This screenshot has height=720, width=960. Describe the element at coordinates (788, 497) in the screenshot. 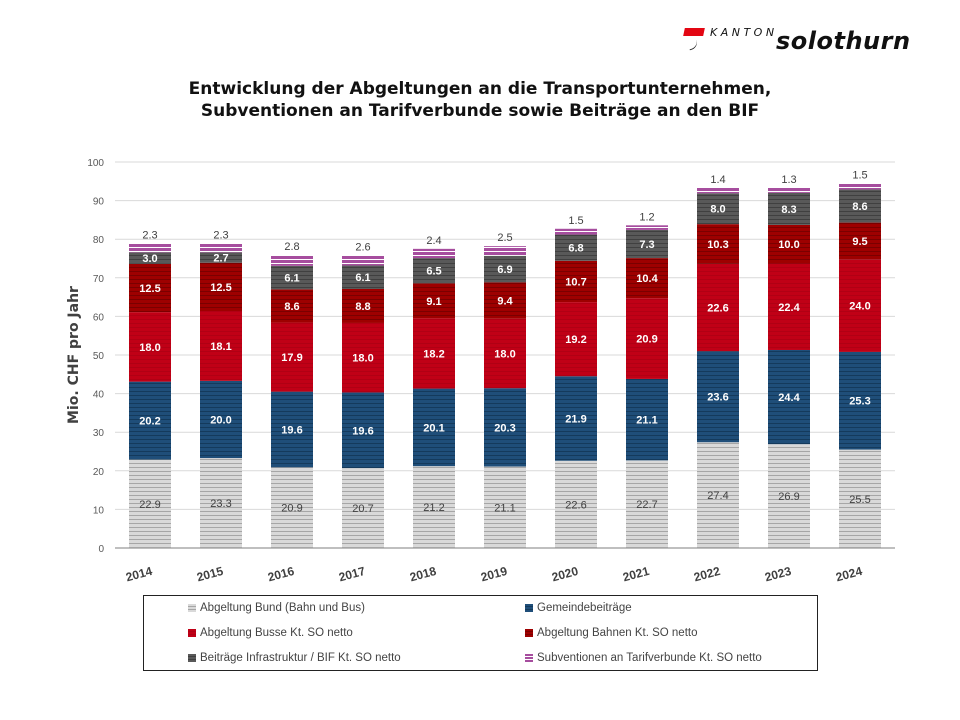

I see `data-label: 26.9` at that location.